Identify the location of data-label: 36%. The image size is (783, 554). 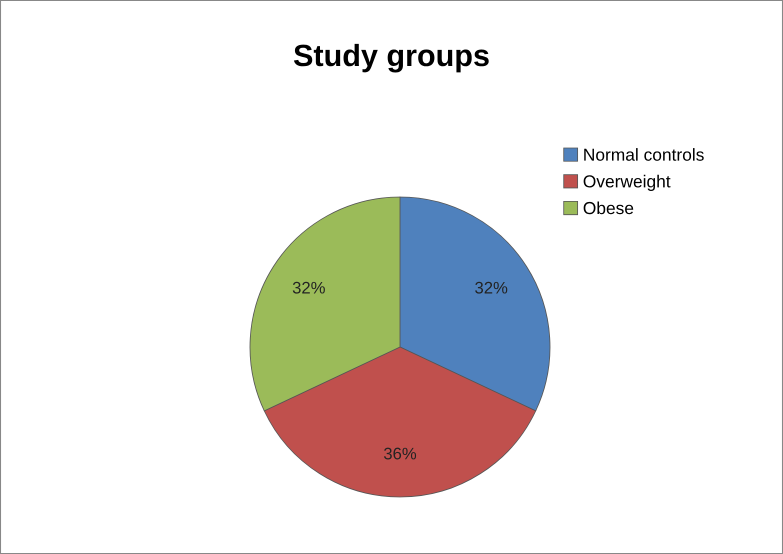
(400, 454).